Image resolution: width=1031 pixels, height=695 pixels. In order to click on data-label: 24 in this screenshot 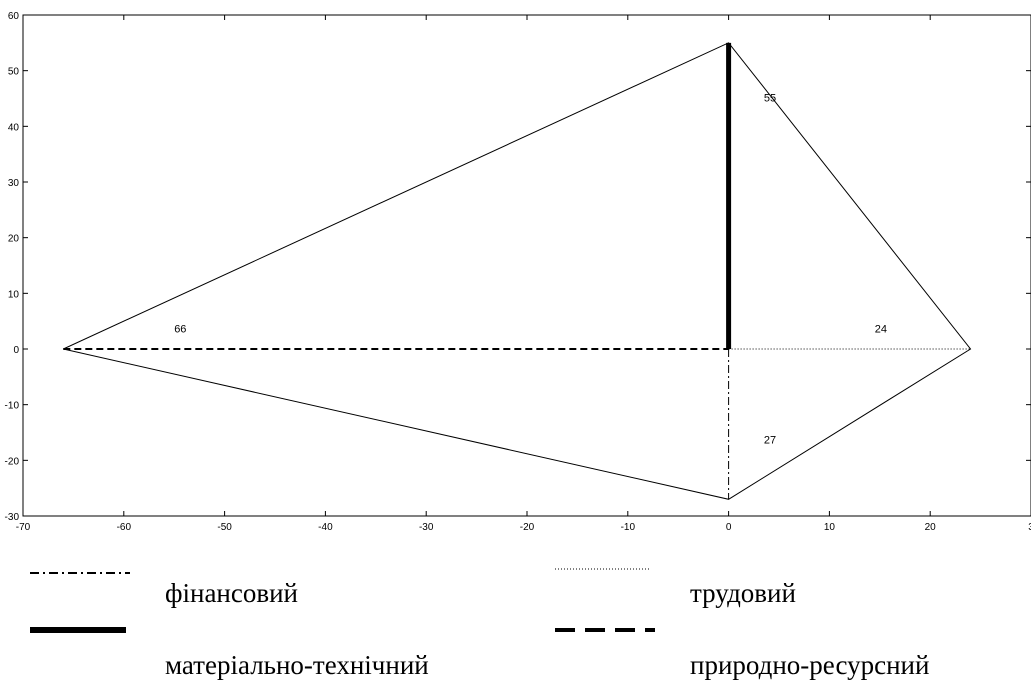, I will do `click(881, 329)`.